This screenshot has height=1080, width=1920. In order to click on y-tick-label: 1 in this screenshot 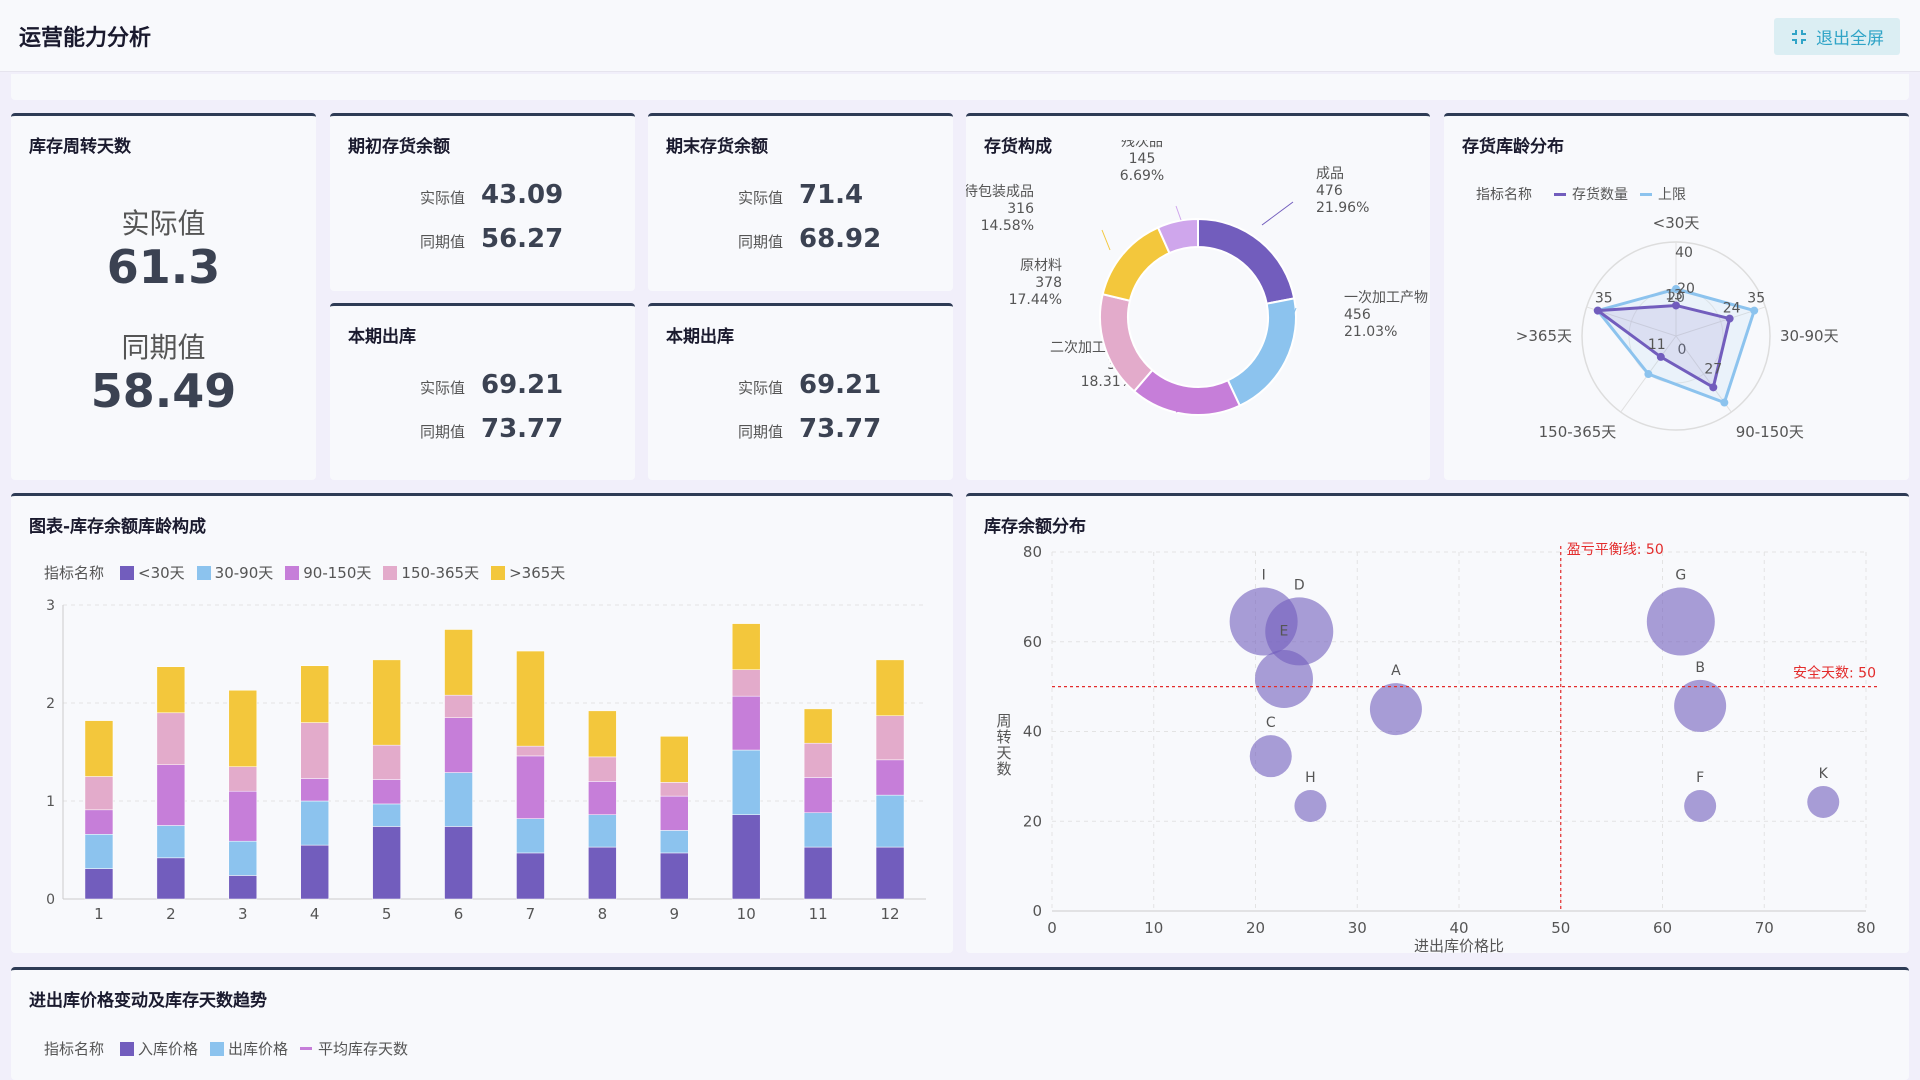, I will do `click(50, 802)`.